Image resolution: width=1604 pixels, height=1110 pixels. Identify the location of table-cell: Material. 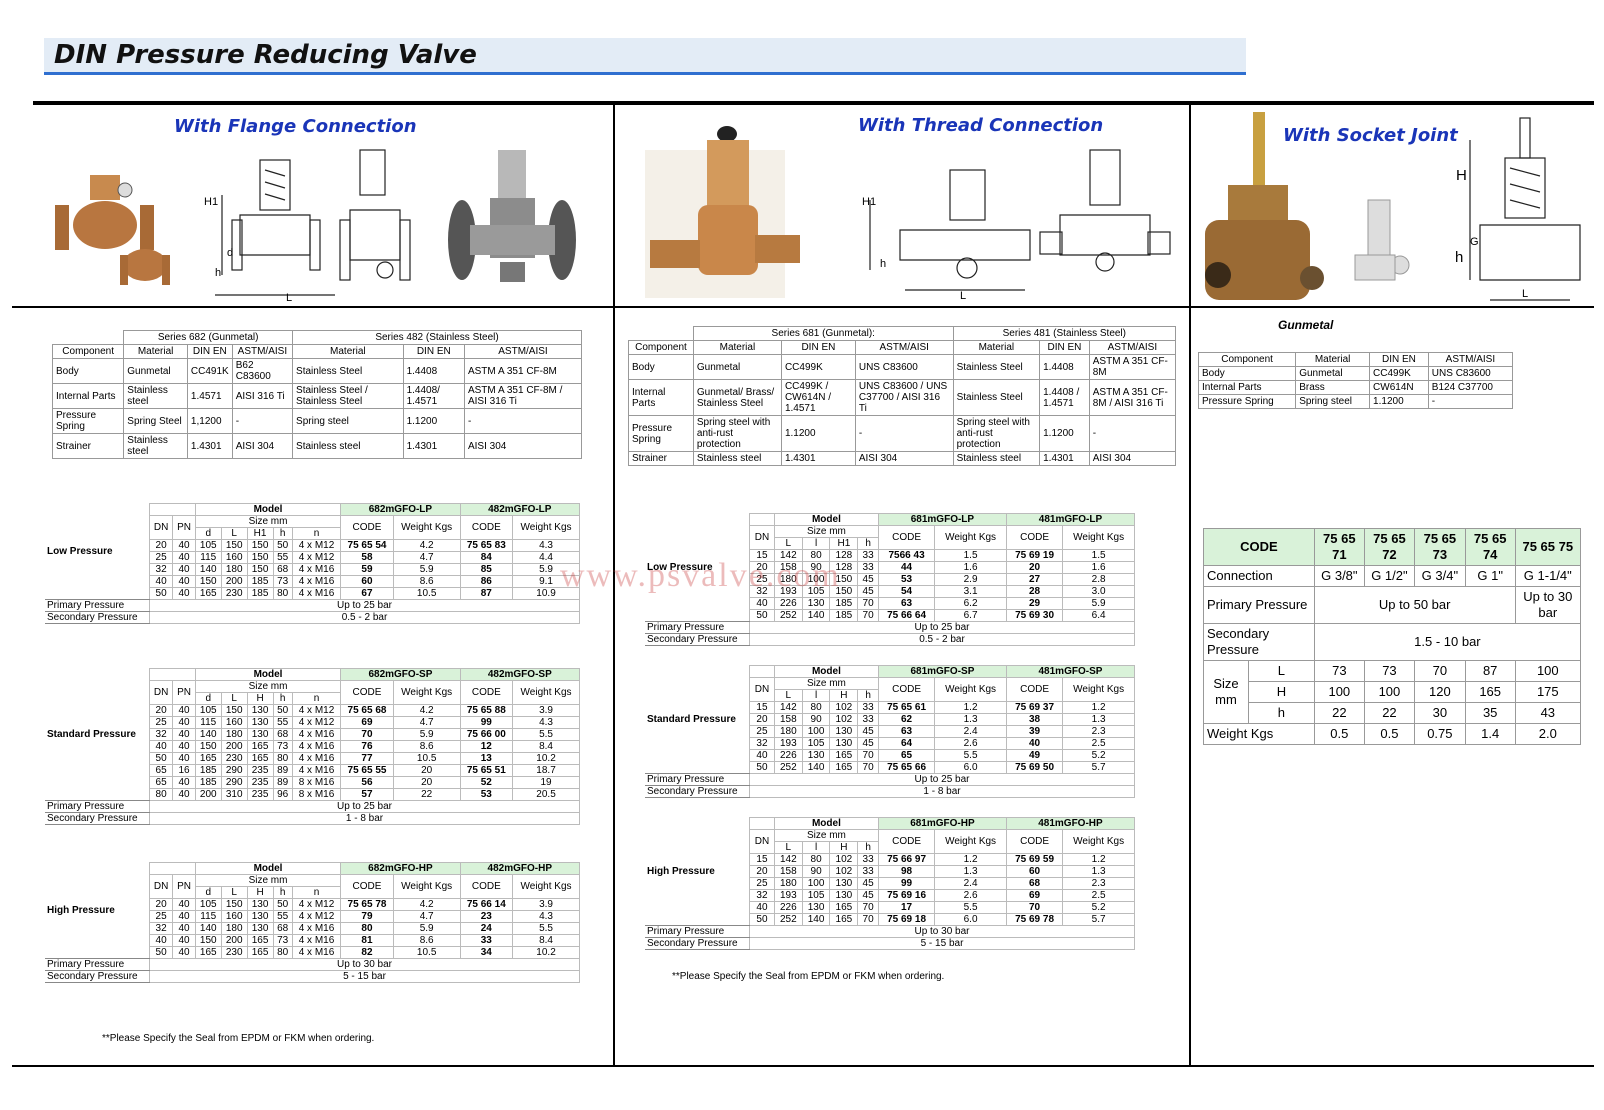
(996, 347).